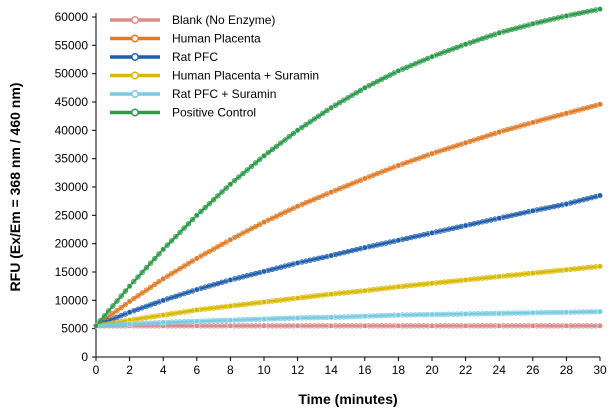  What do you see at coordinates (348, 296) in the screenshot?
I see `series-human-placenta-suramin` at bounding box center [348, 296].